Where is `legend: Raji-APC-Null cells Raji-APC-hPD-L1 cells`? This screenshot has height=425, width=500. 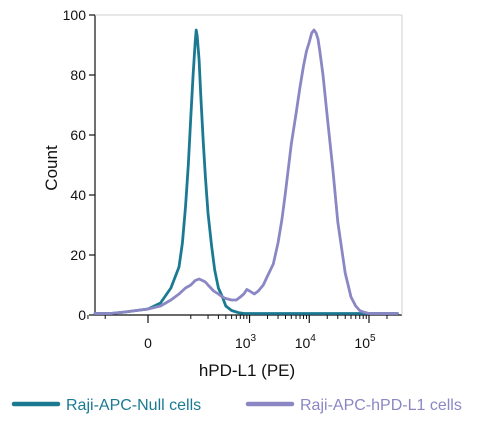
legend: Raji-APC-Null cells Raji-APC-hPD-L1 cells is located at coordinates (236, 405).